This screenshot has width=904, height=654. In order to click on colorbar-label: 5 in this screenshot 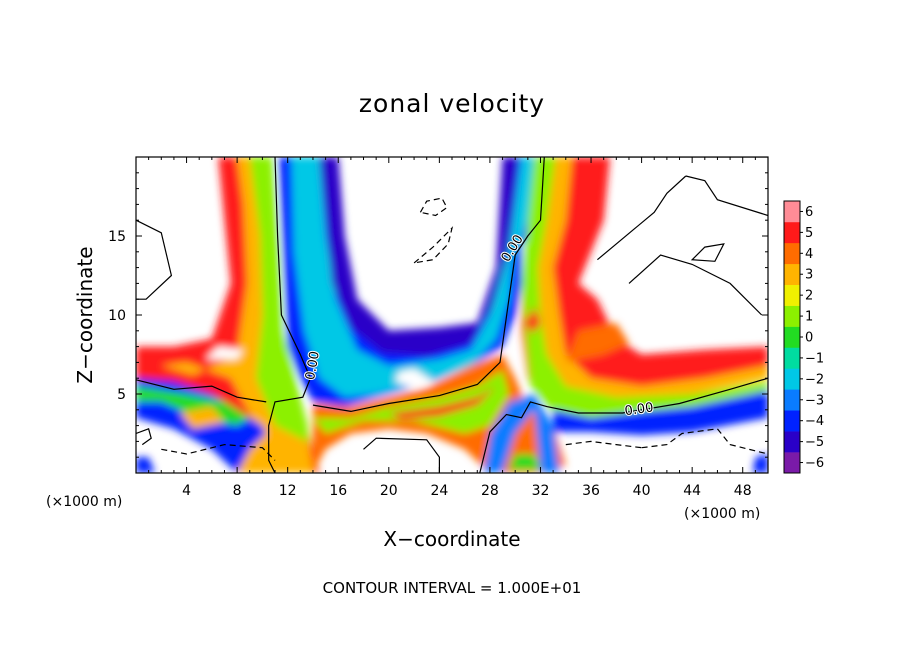, I will do `click(809, 233)`.